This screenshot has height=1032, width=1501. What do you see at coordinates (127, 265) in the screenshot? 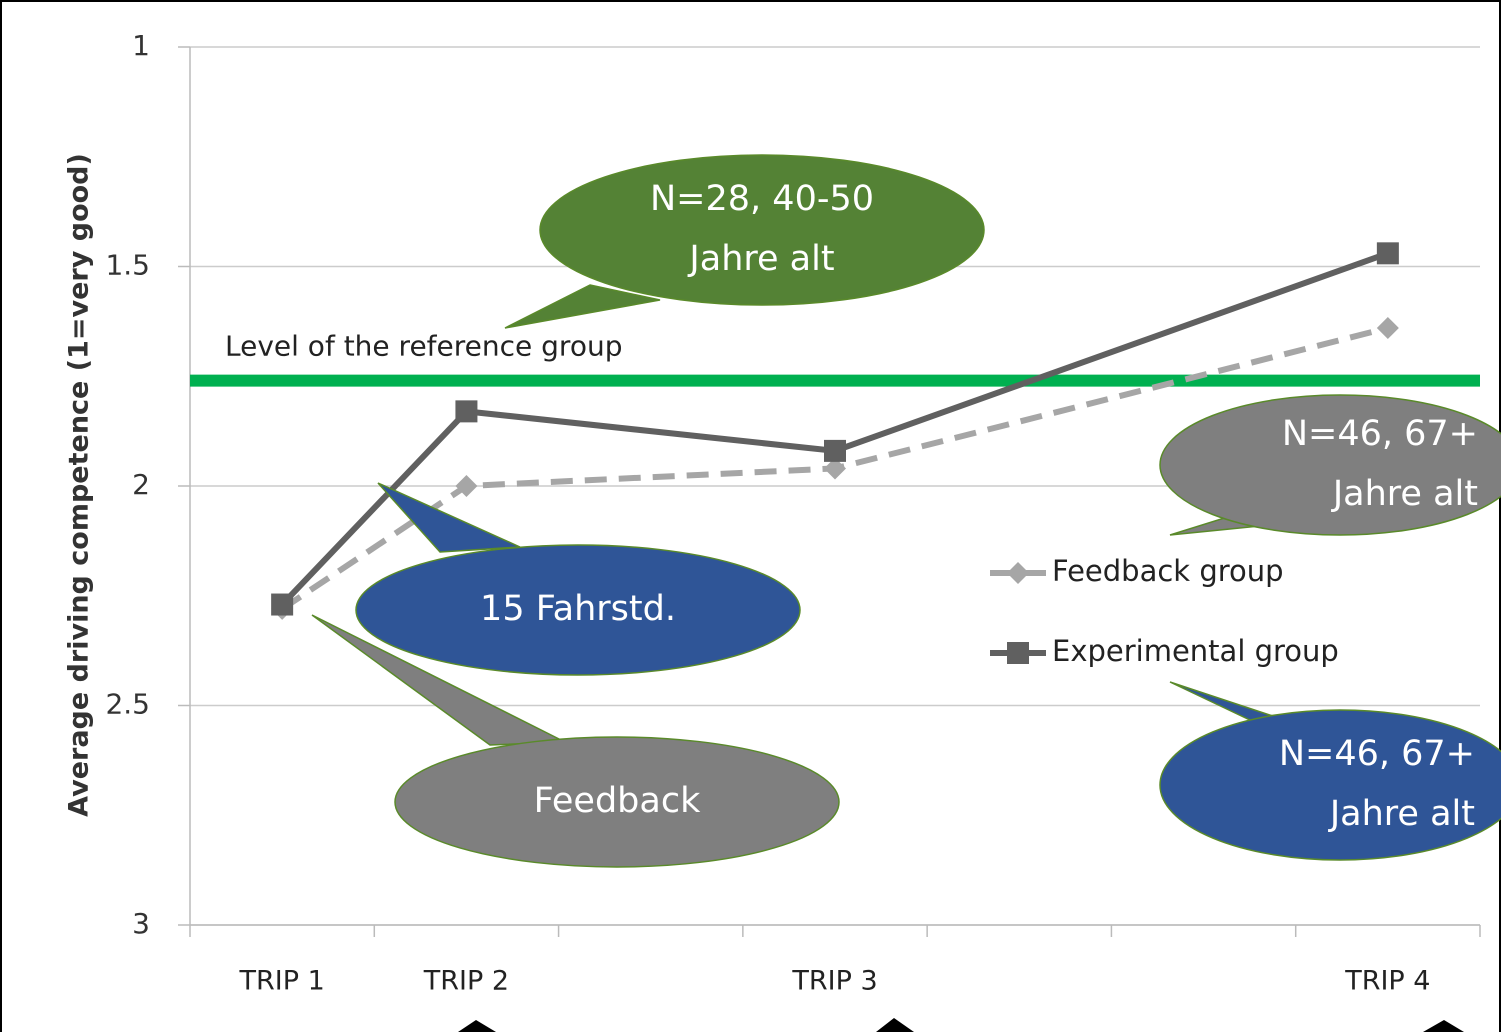
I see `y-tick-label: 1.5` at bounding box center [127, 265].